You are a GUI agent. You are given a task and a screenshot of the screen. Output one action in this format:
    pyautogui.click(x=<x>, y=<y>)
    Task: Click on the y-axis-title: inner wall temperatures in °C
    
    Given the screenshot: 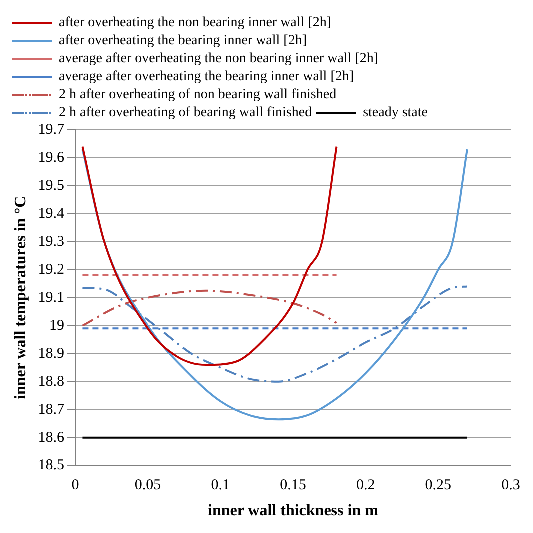 What is the action you would take?
    pyautogui.click(x=21, y=298)
    